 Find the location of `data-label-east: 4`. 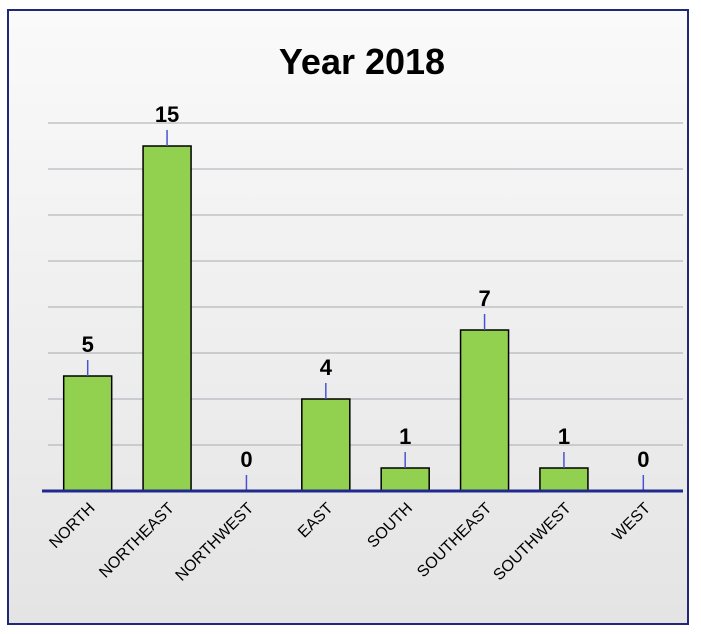

data-label-east: 4 is located at coordinates (326, 367).